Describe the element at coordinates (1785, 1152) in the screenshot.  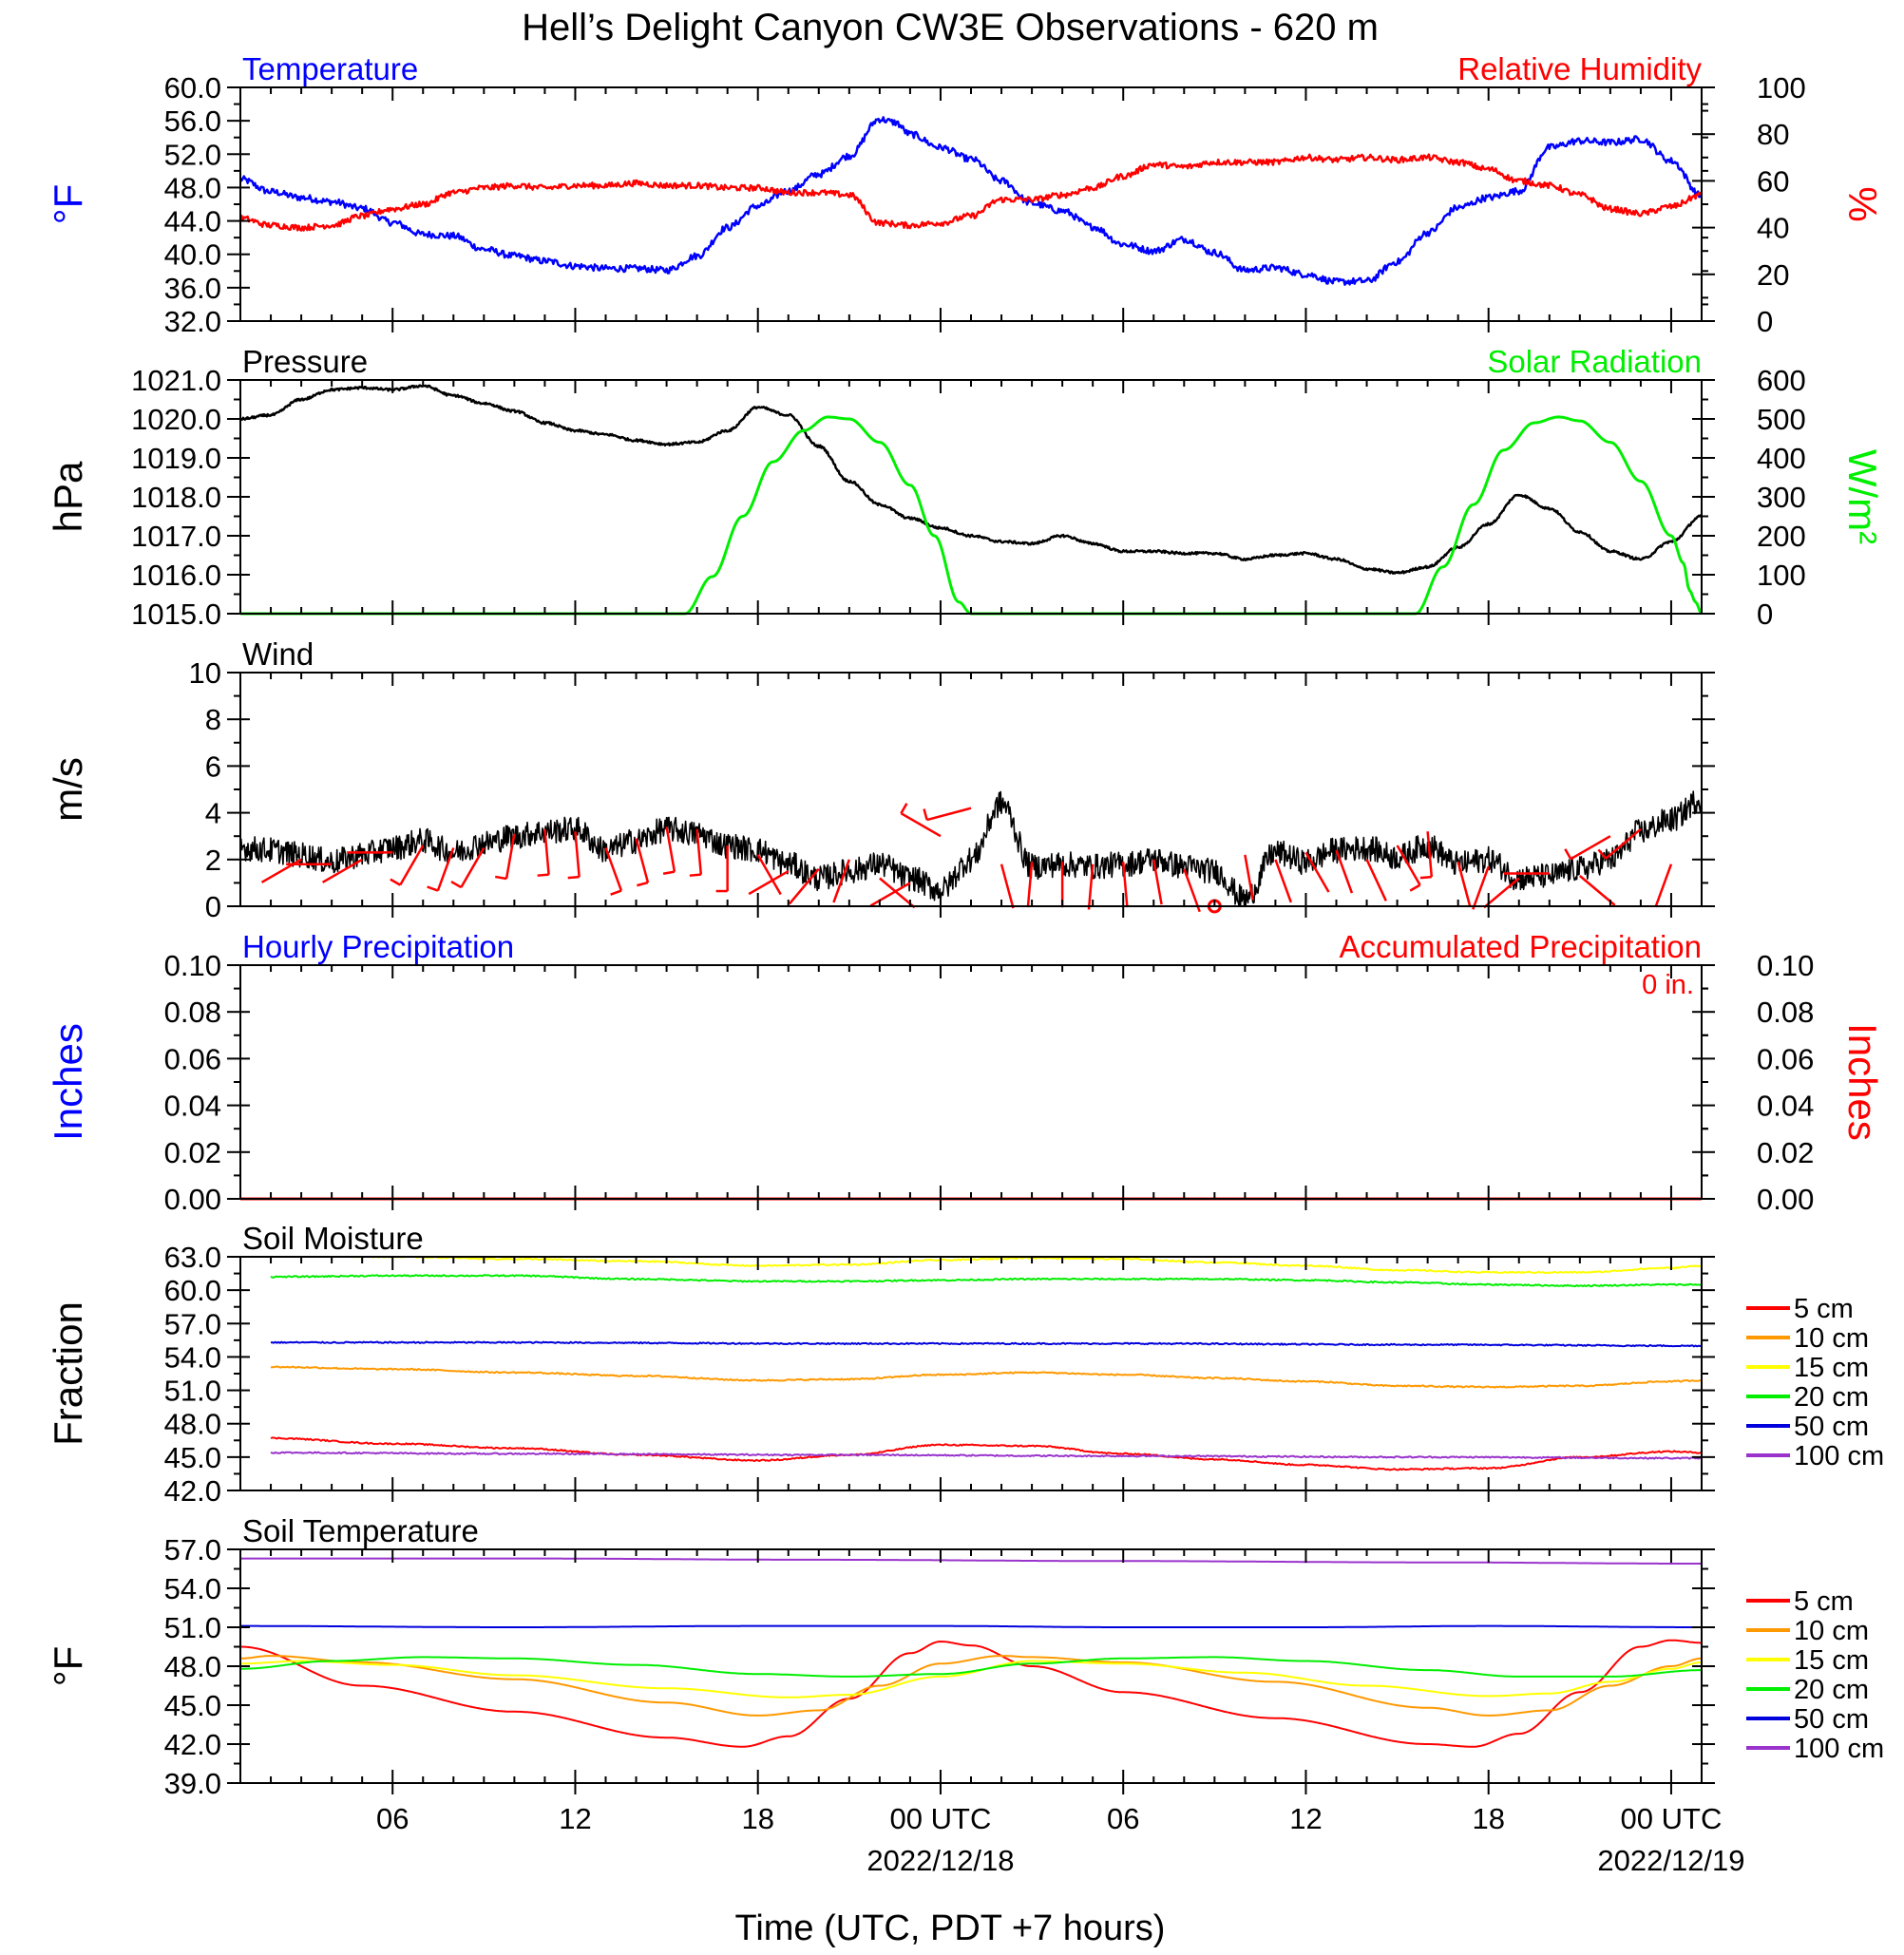
I see `y2-tick-label: 0.02` at that location.